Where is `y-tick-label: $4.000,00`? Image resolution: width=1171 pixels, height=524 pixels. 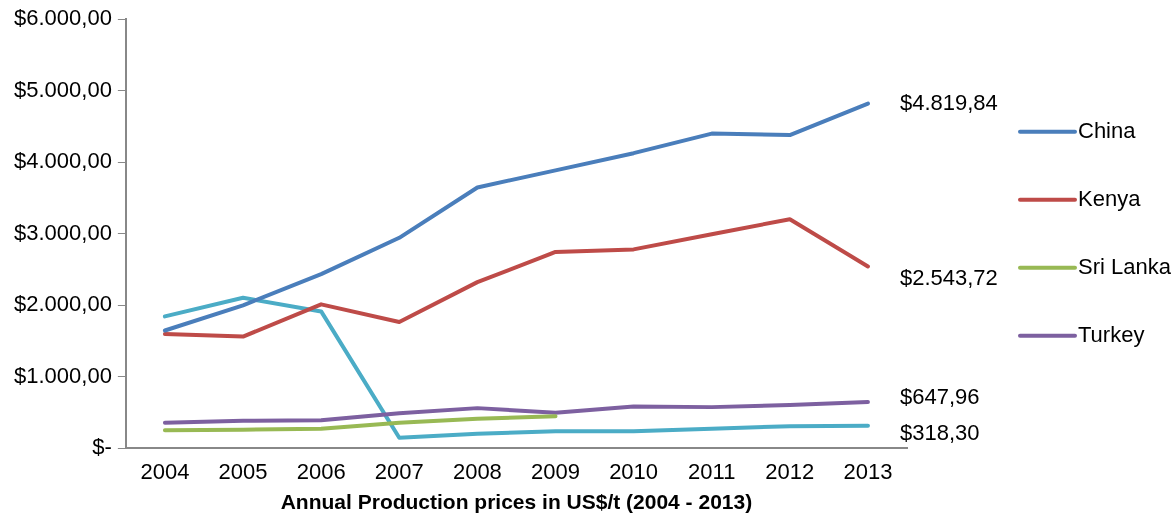 y-tick-label: $4.000,00 is located at coordinates (63, 161).